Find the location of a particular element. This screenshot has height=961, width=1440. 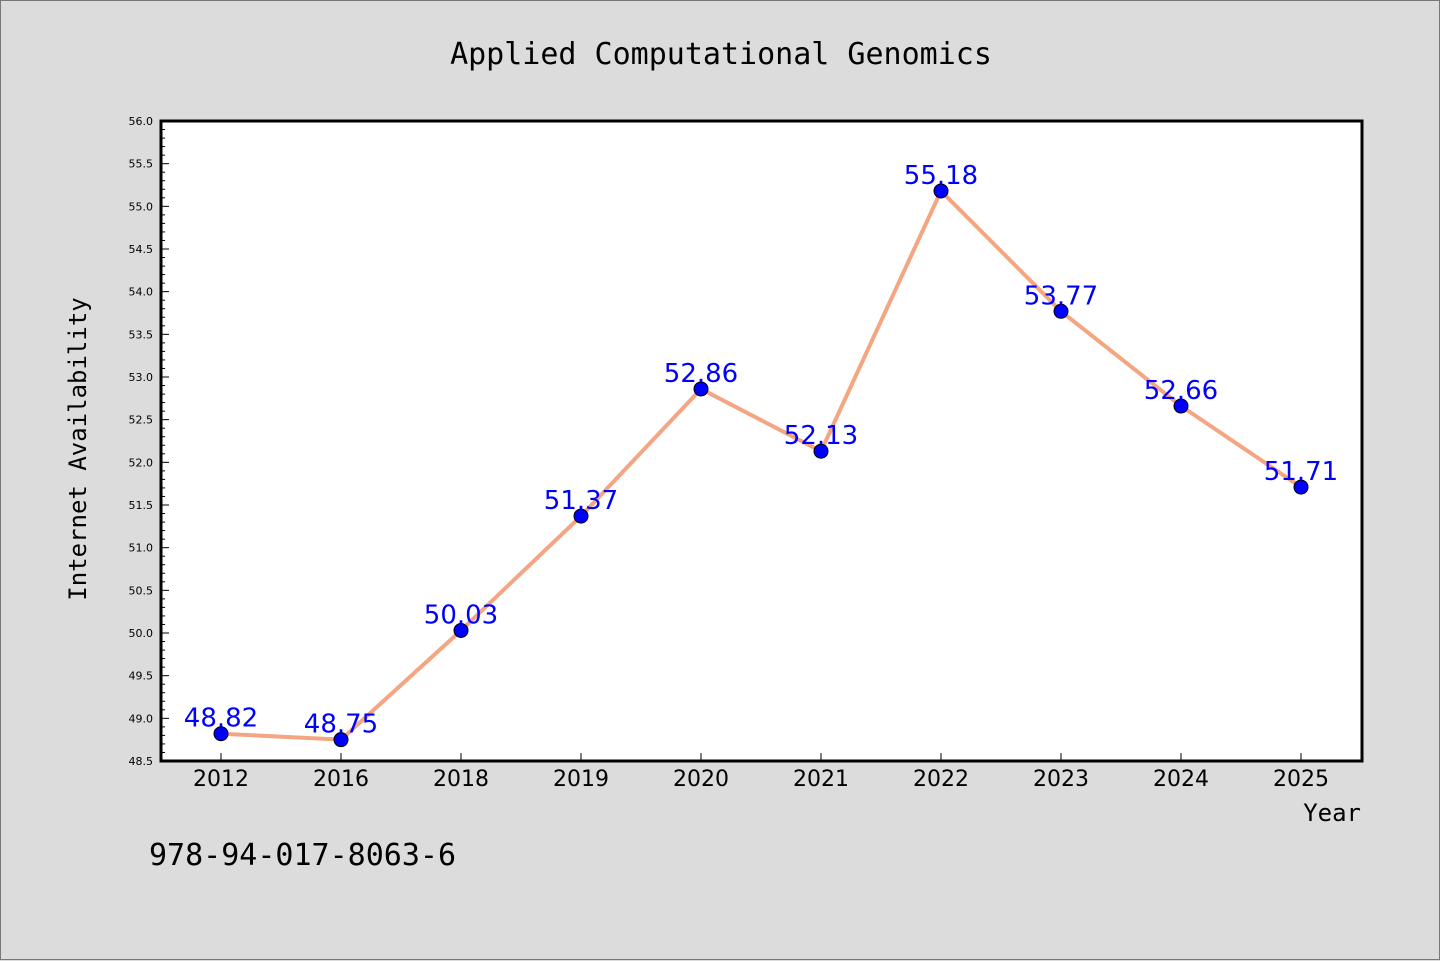

x-tick-label: 2023 is located at coordinates (1061, 779).